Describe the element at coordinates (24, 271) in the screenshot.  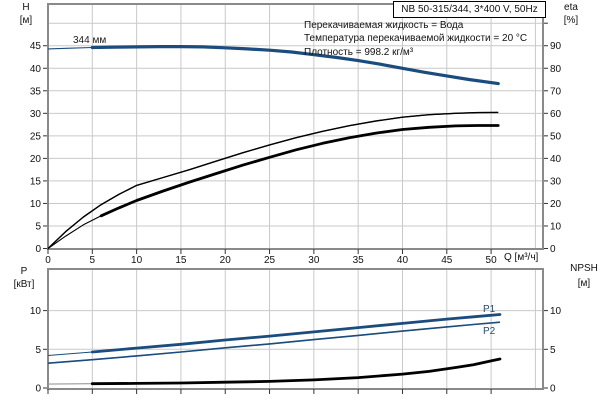
I see `p-axis-label: P` at that location.